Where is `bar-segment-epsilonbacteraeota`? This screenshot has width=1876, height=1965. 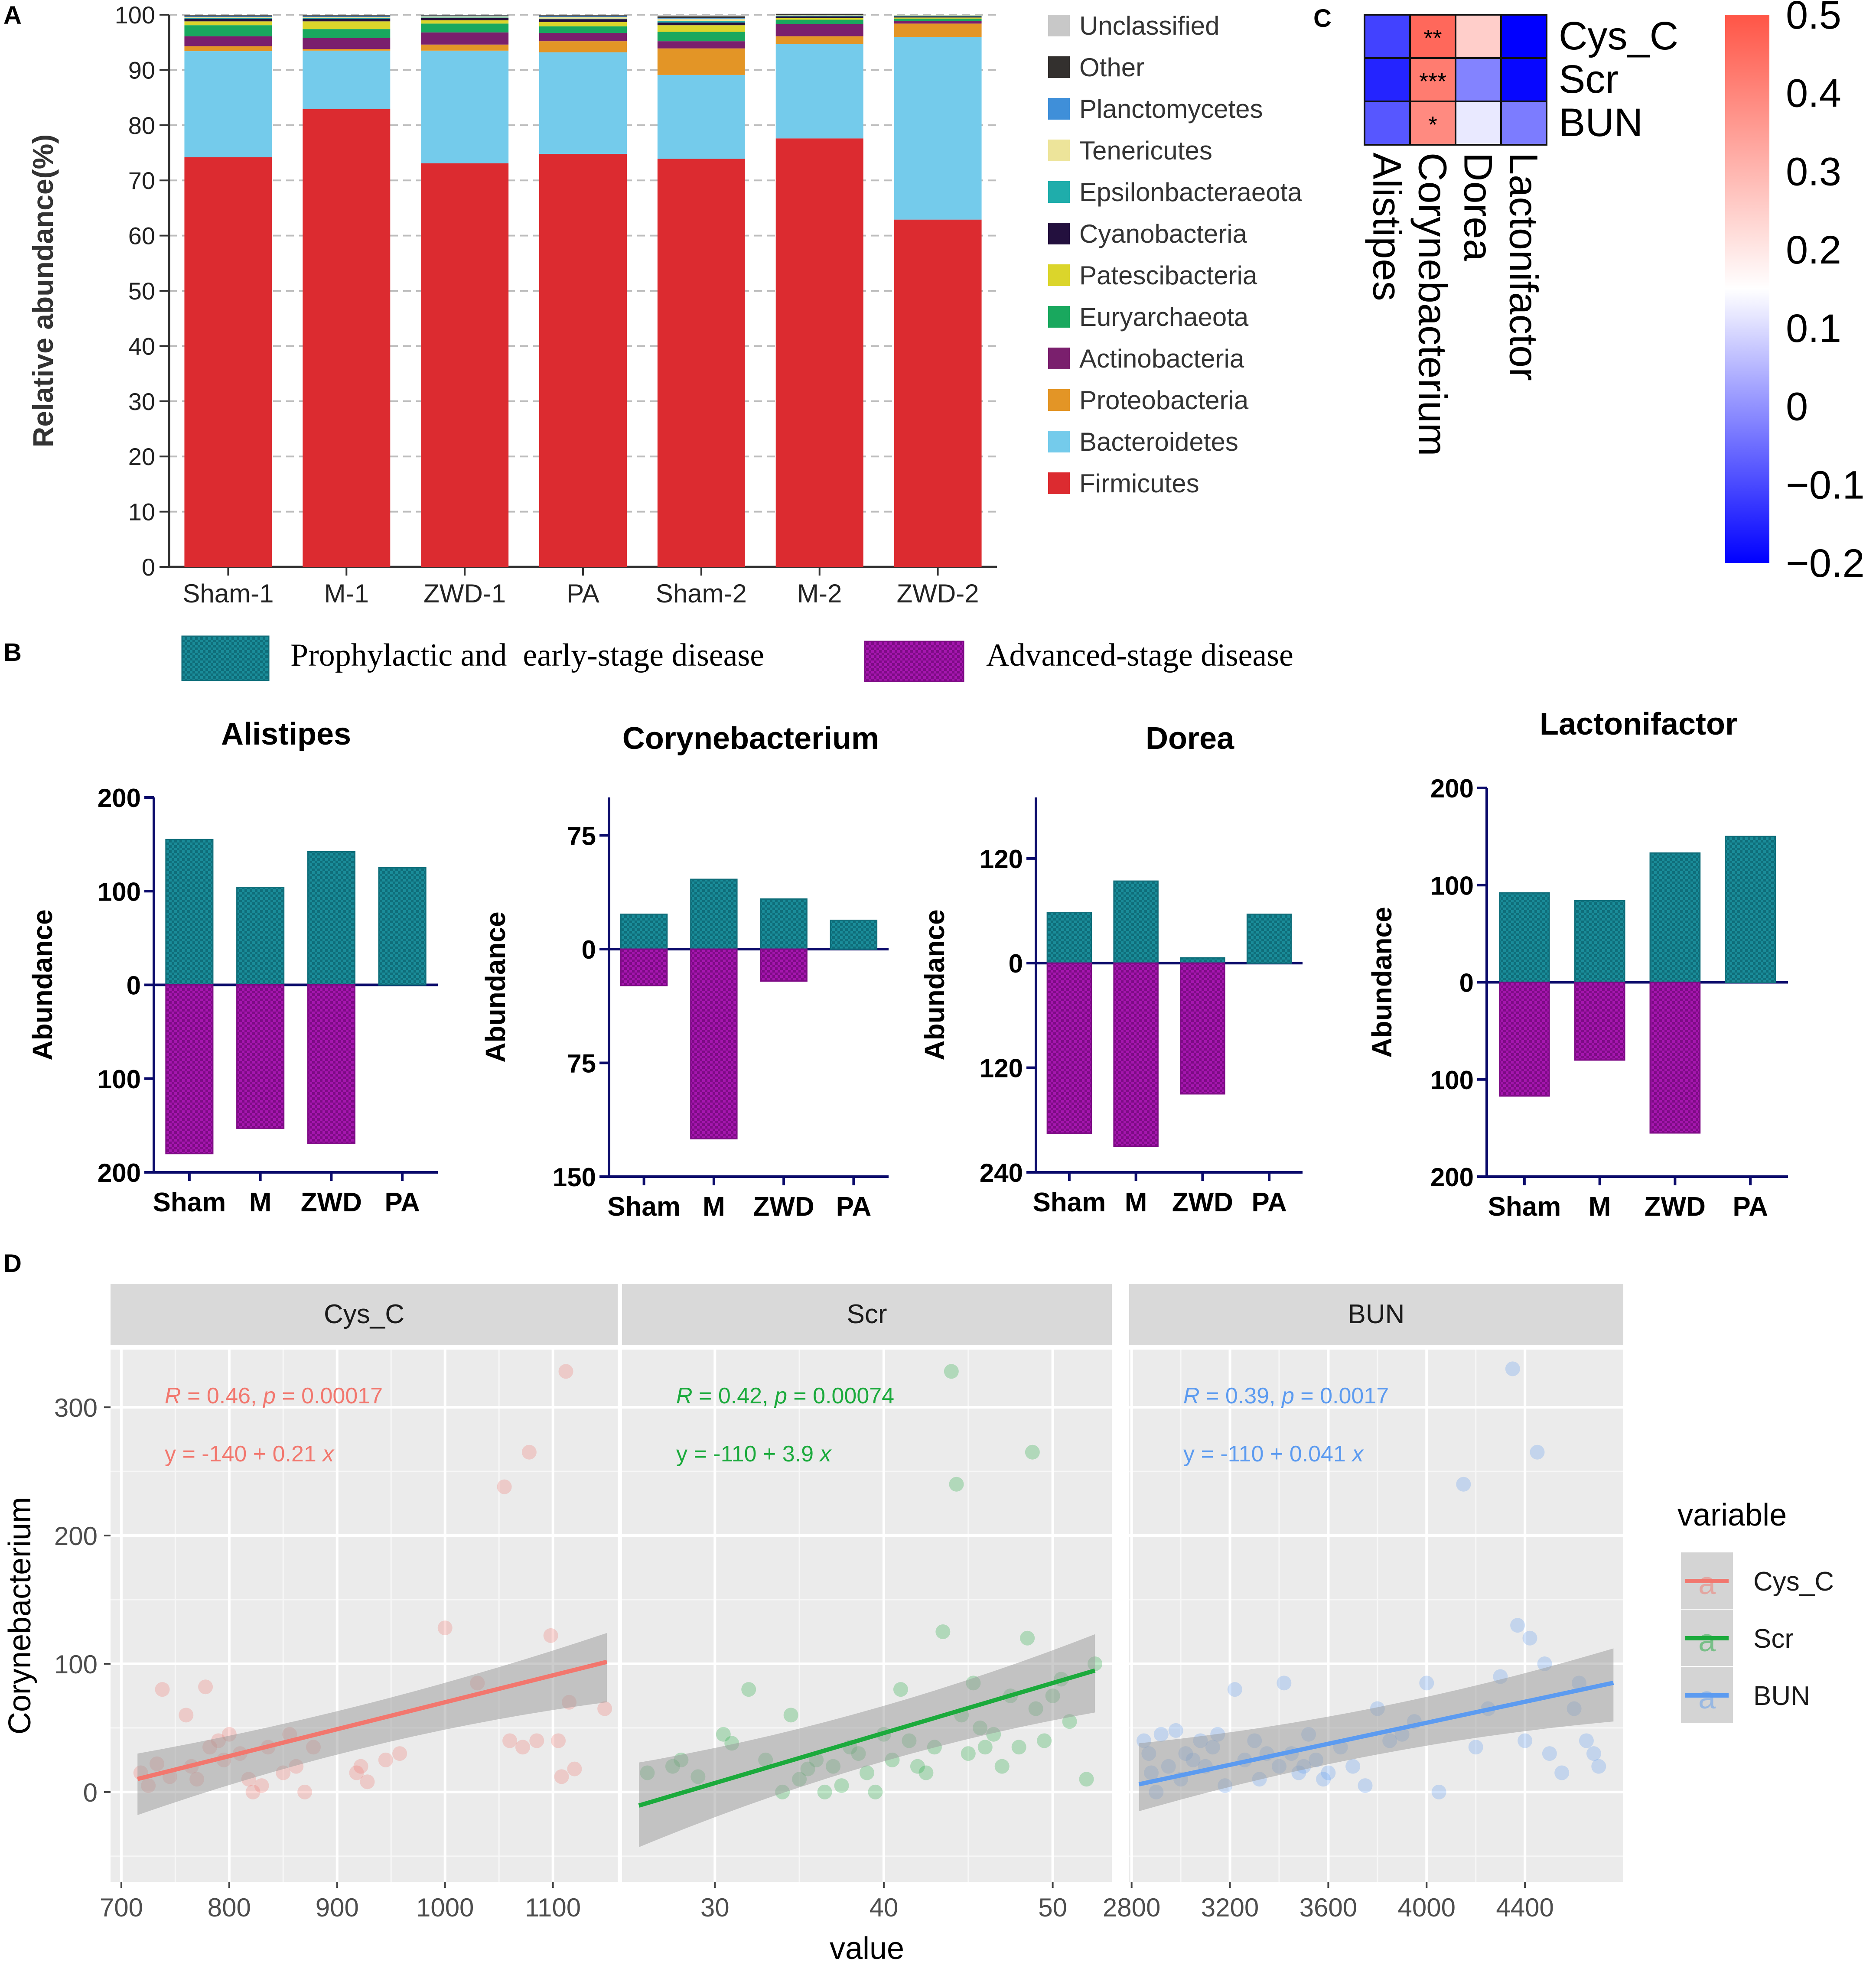 bar-segment-epsilonbacteraeota is located at coordinates (347, 18).